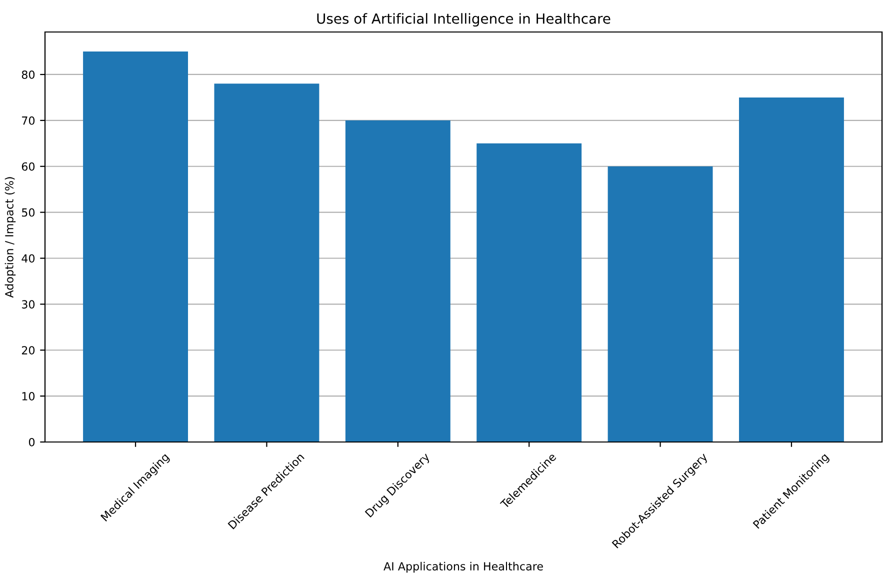 The width and height of the screenshot is (883, 579). What do you see at coordinates (28, 212) in the screenshot?
I see `y-tick-label: 50` at bounding box center [28, 212].